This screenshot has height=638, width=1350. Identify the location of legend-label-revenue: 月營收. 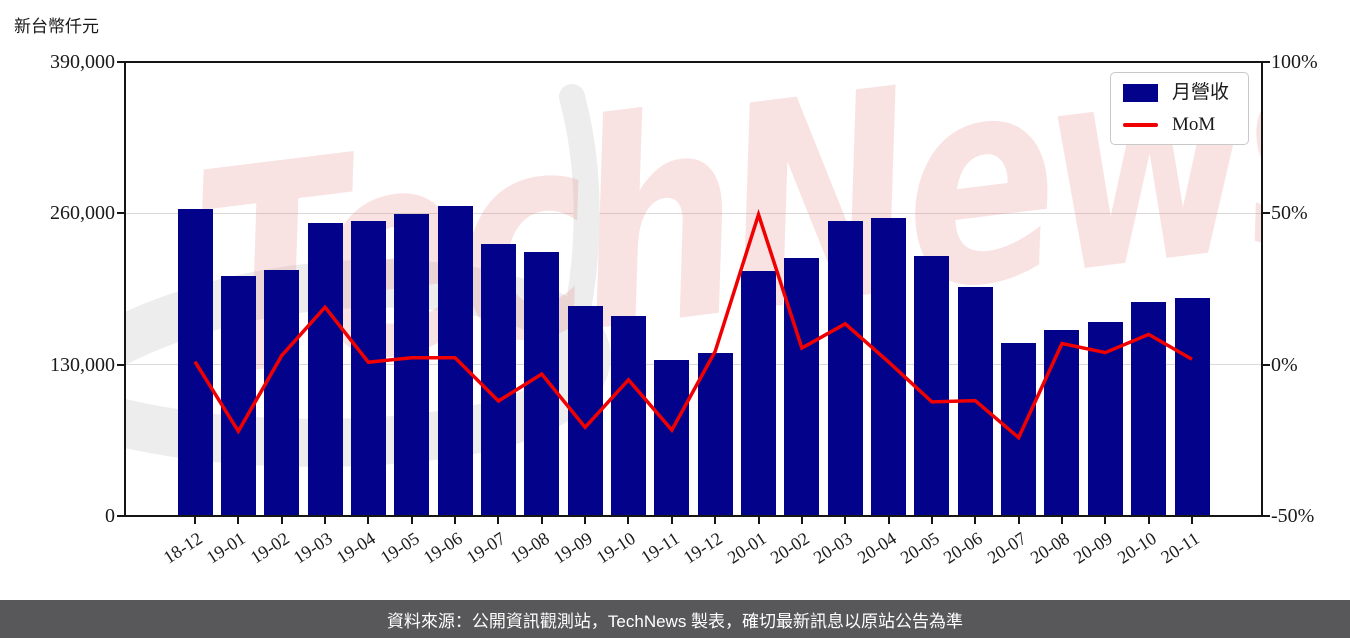
(1201, 92).